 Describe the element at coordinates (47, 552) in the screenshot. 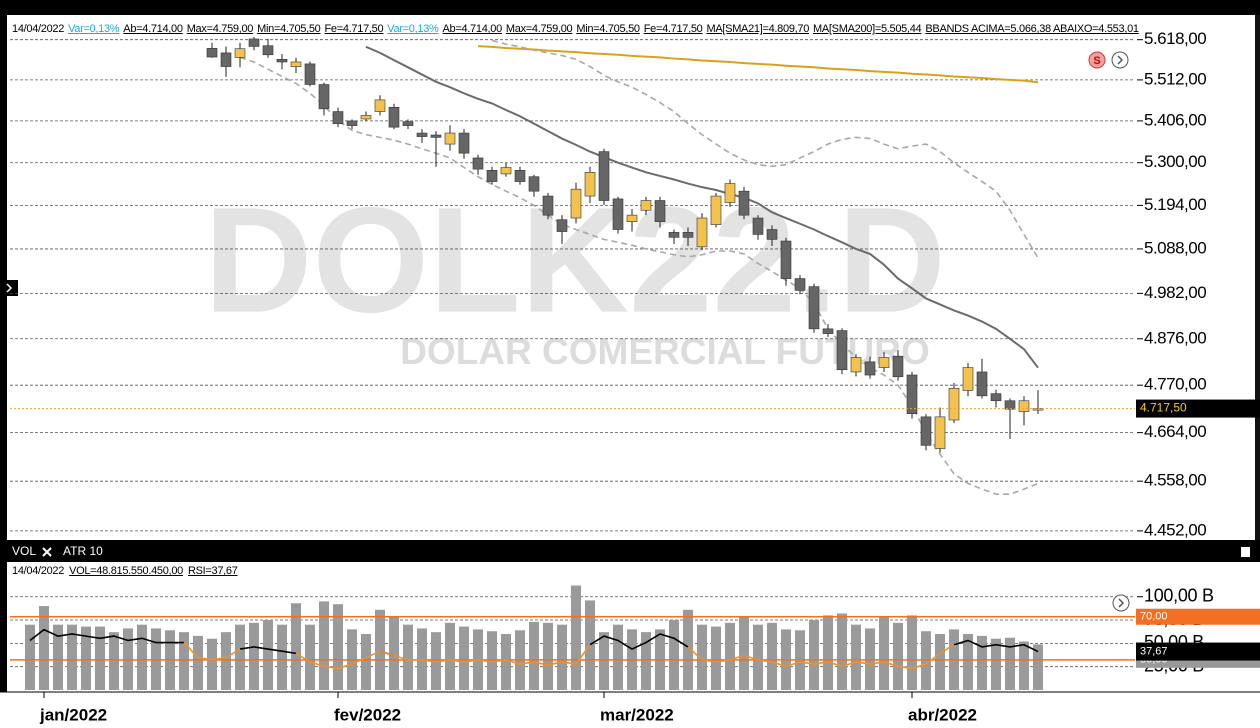

I see `tab-close` at that location.